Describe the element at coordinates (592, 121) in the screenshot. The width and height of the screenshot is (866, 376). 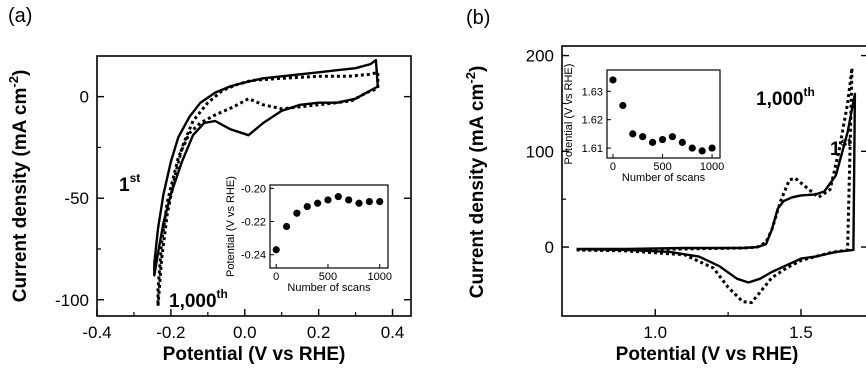
I see `inset-y-tick-label: 1.62` at that location.